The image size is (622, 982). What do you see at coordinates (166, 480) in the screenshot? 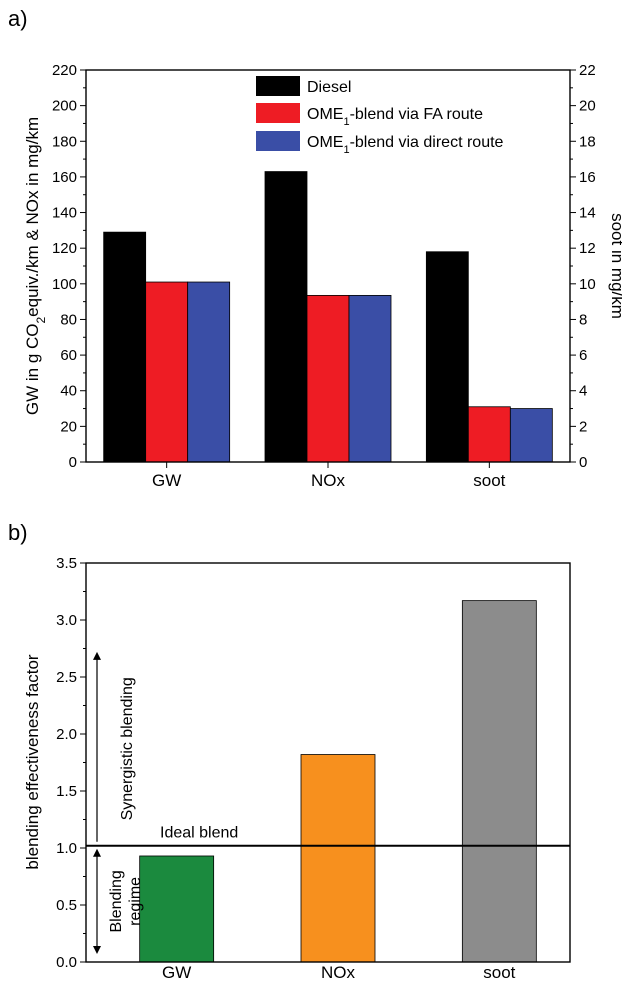
I see `panel-a-category-gw: GW` at bounding box center [166, 480].